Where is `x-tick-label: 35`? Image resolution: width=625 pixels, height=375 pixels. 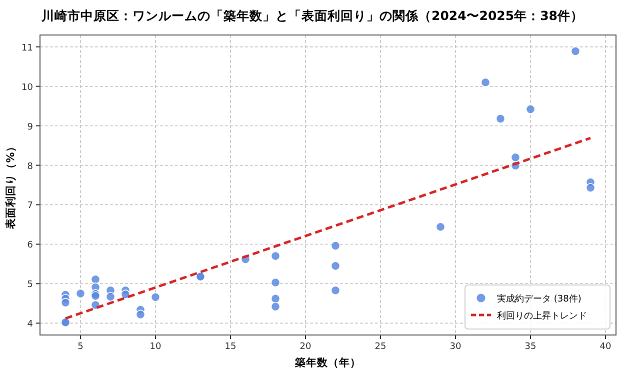
x-tick-label: 35 is located at coordinates (530, 347).